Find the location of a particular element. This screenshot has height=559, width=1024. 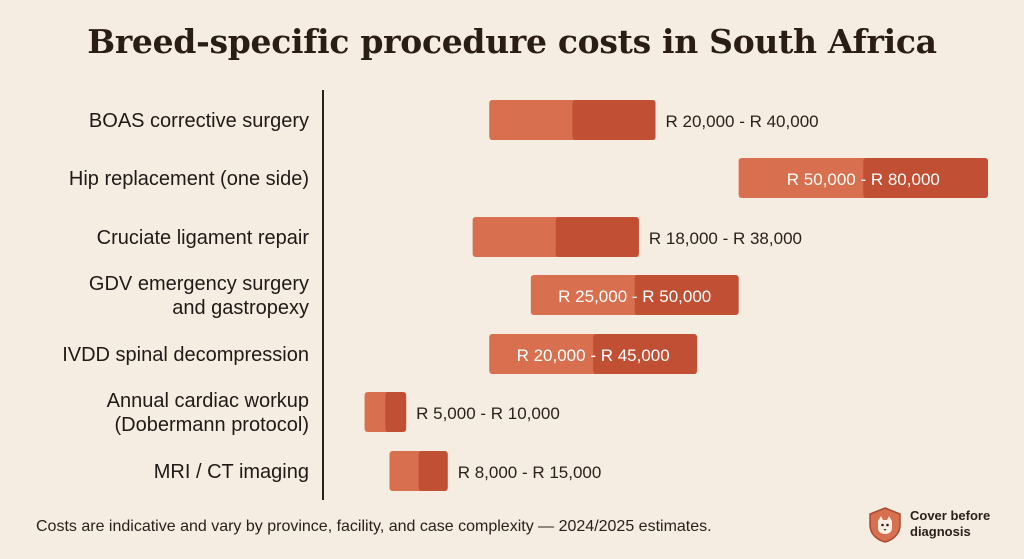

range-value-label: R 5,000 - R 10,000 is located at coordinates (488, 413).